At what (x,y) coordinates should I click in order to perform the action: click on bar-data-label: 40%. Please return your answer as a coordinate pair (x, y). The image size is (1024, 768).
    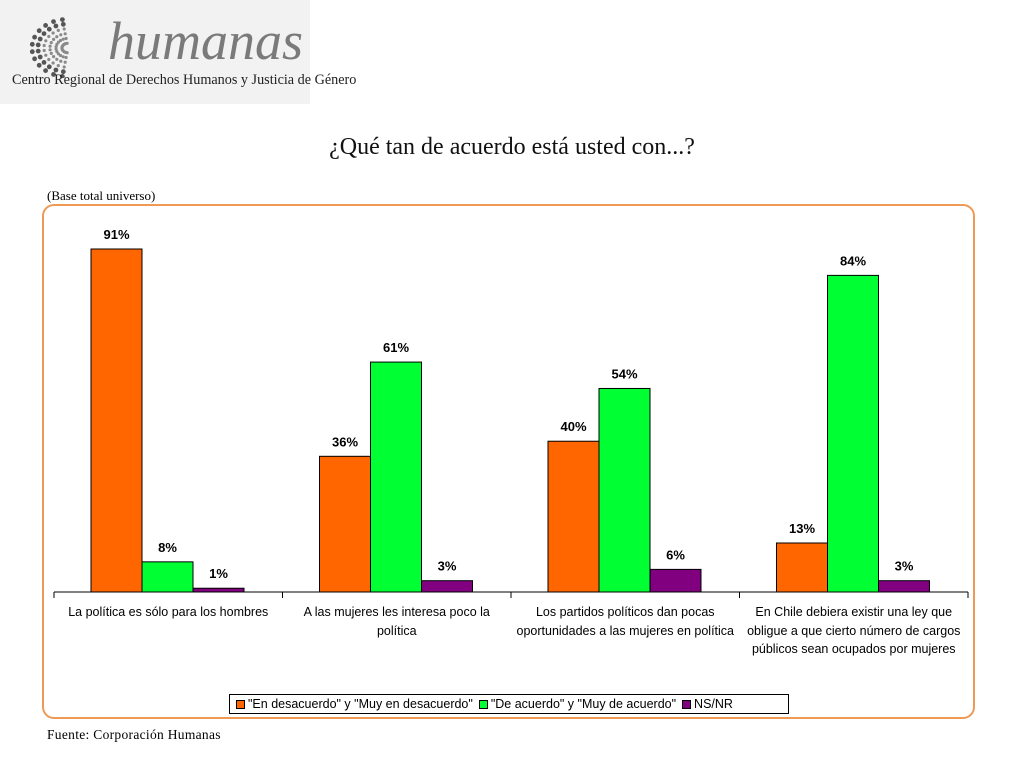
    Looking at the image, I should click on (573, 426).